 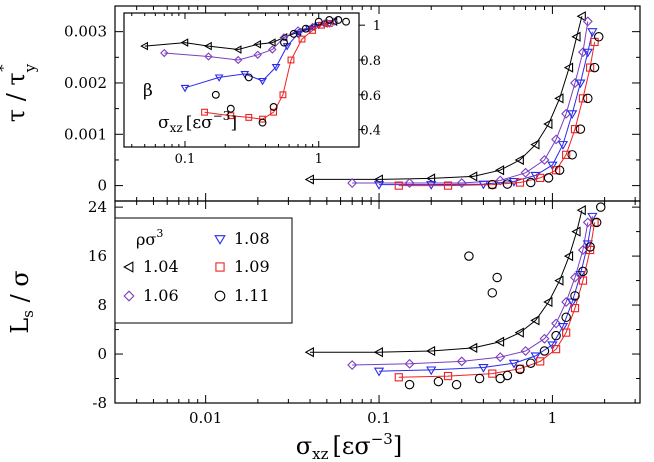 I want to click on legend-marker-1.11, so click(x=220, y=296).